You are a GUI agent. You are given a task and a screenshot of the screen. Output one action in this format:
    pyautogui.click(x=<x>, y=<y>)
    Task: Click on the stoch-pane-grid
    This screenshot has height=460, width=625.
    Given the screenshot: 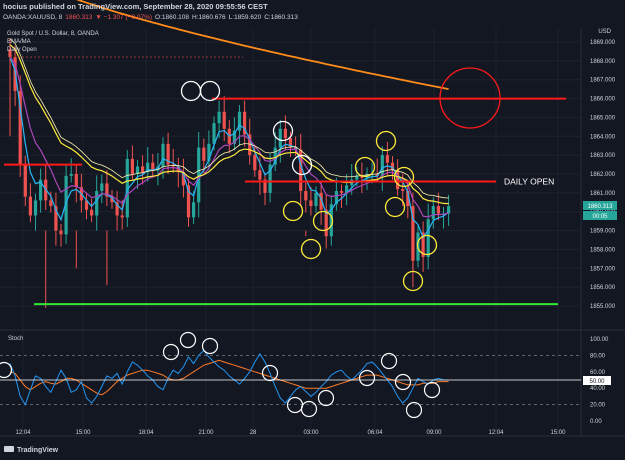 What is the action you would take?
    pyautogui.click(x=290, y=380)
    